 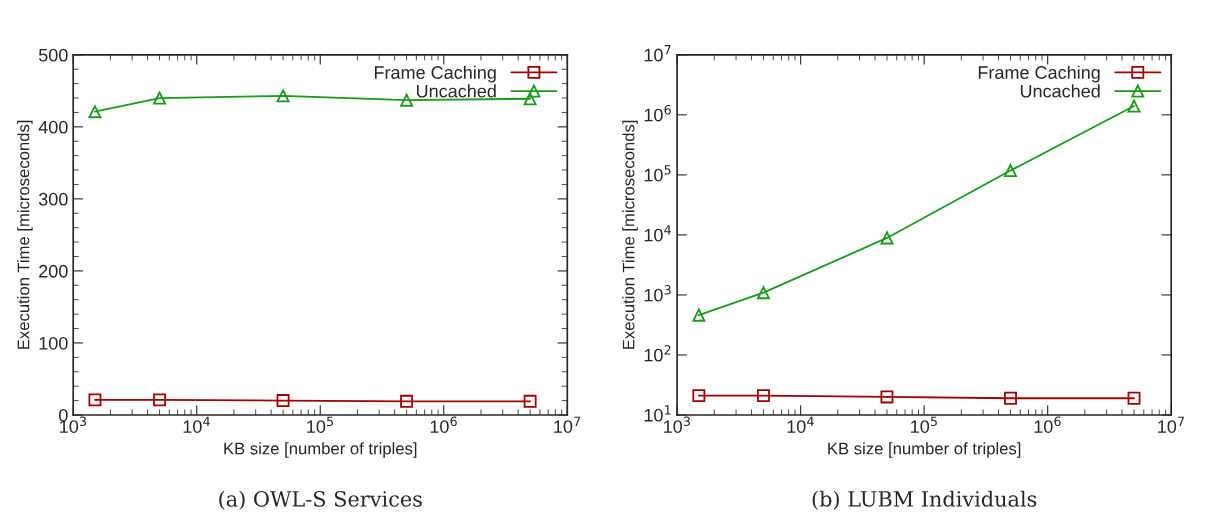 What do you see at coordinates (53, 55) in the screenshot?
I see `y-tick-label: 500` at bounding box center [53, 55].